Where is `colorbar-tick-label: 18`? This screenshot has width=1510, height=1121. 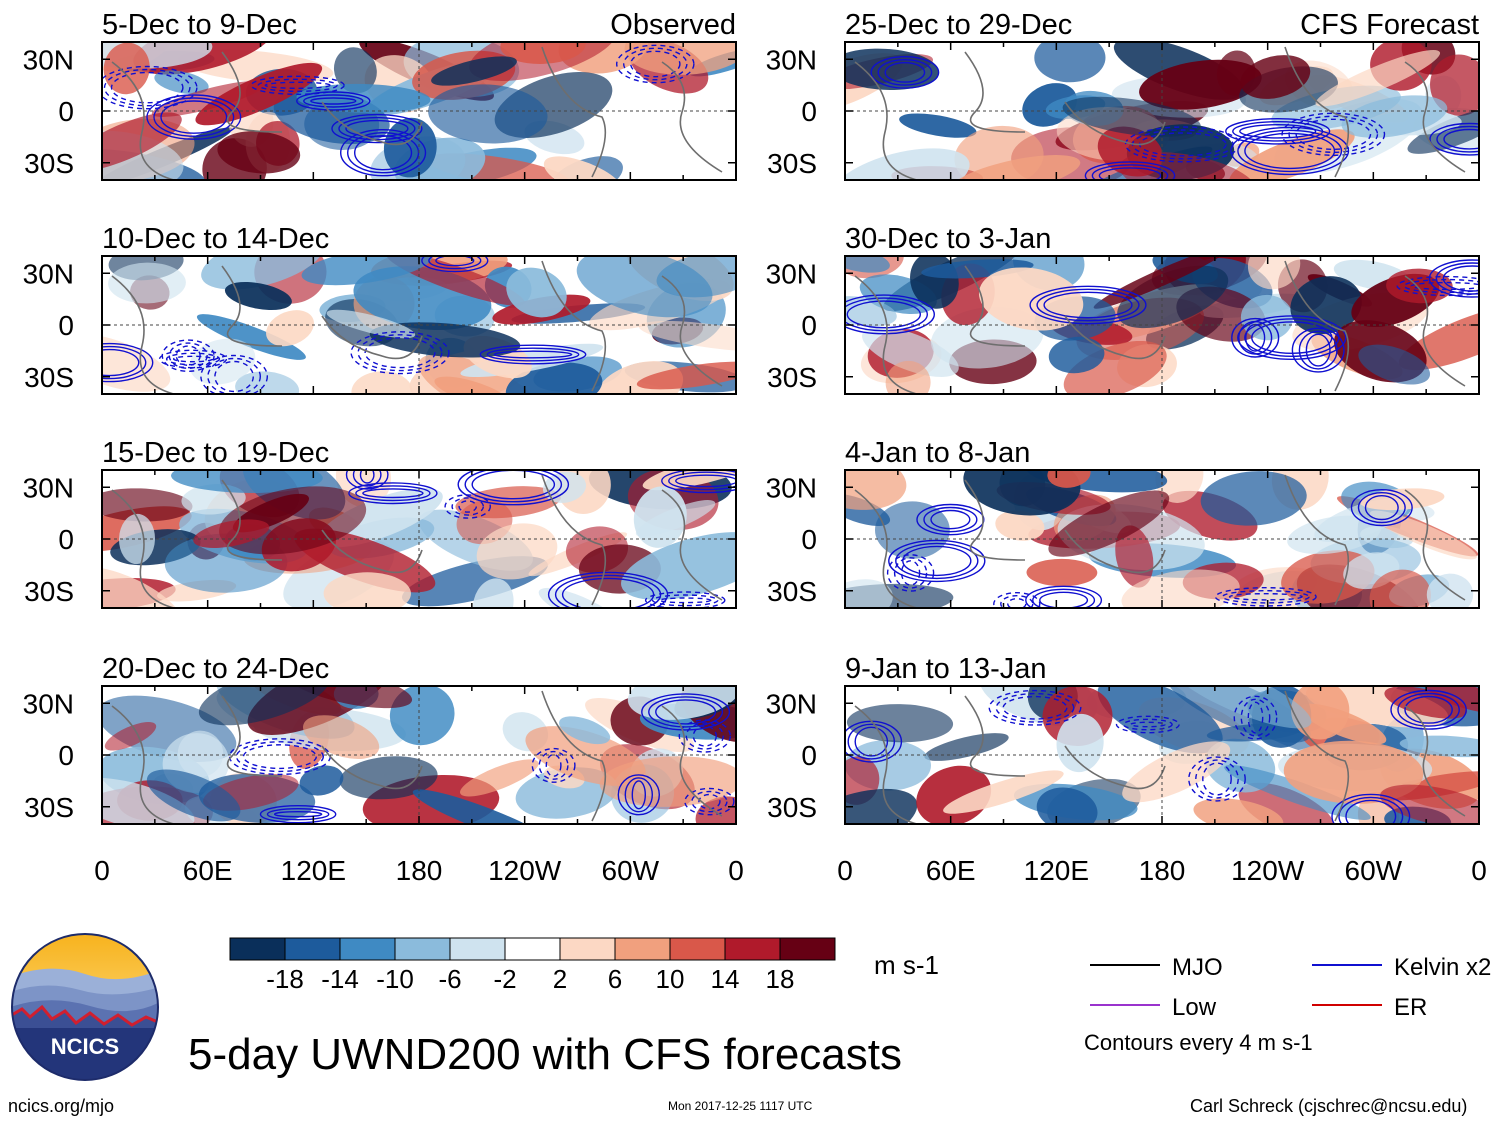 colorbar-tick-label: 18 is located at coordinates (780, 979).